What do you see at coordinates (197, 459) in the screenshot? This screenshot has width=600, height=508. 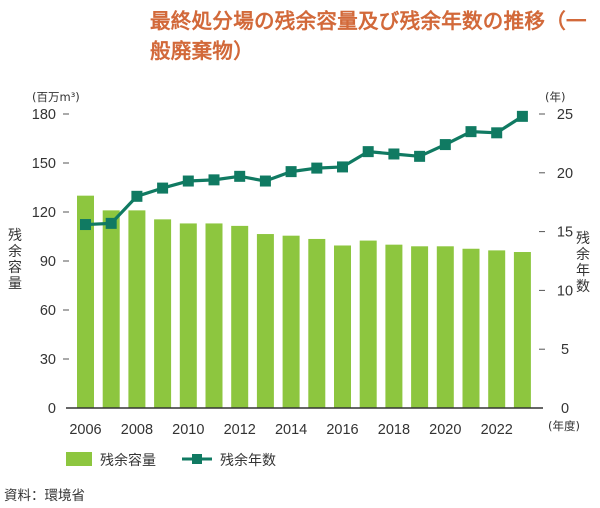 I see `legend-line-marker` at bounding box center [197, 459].